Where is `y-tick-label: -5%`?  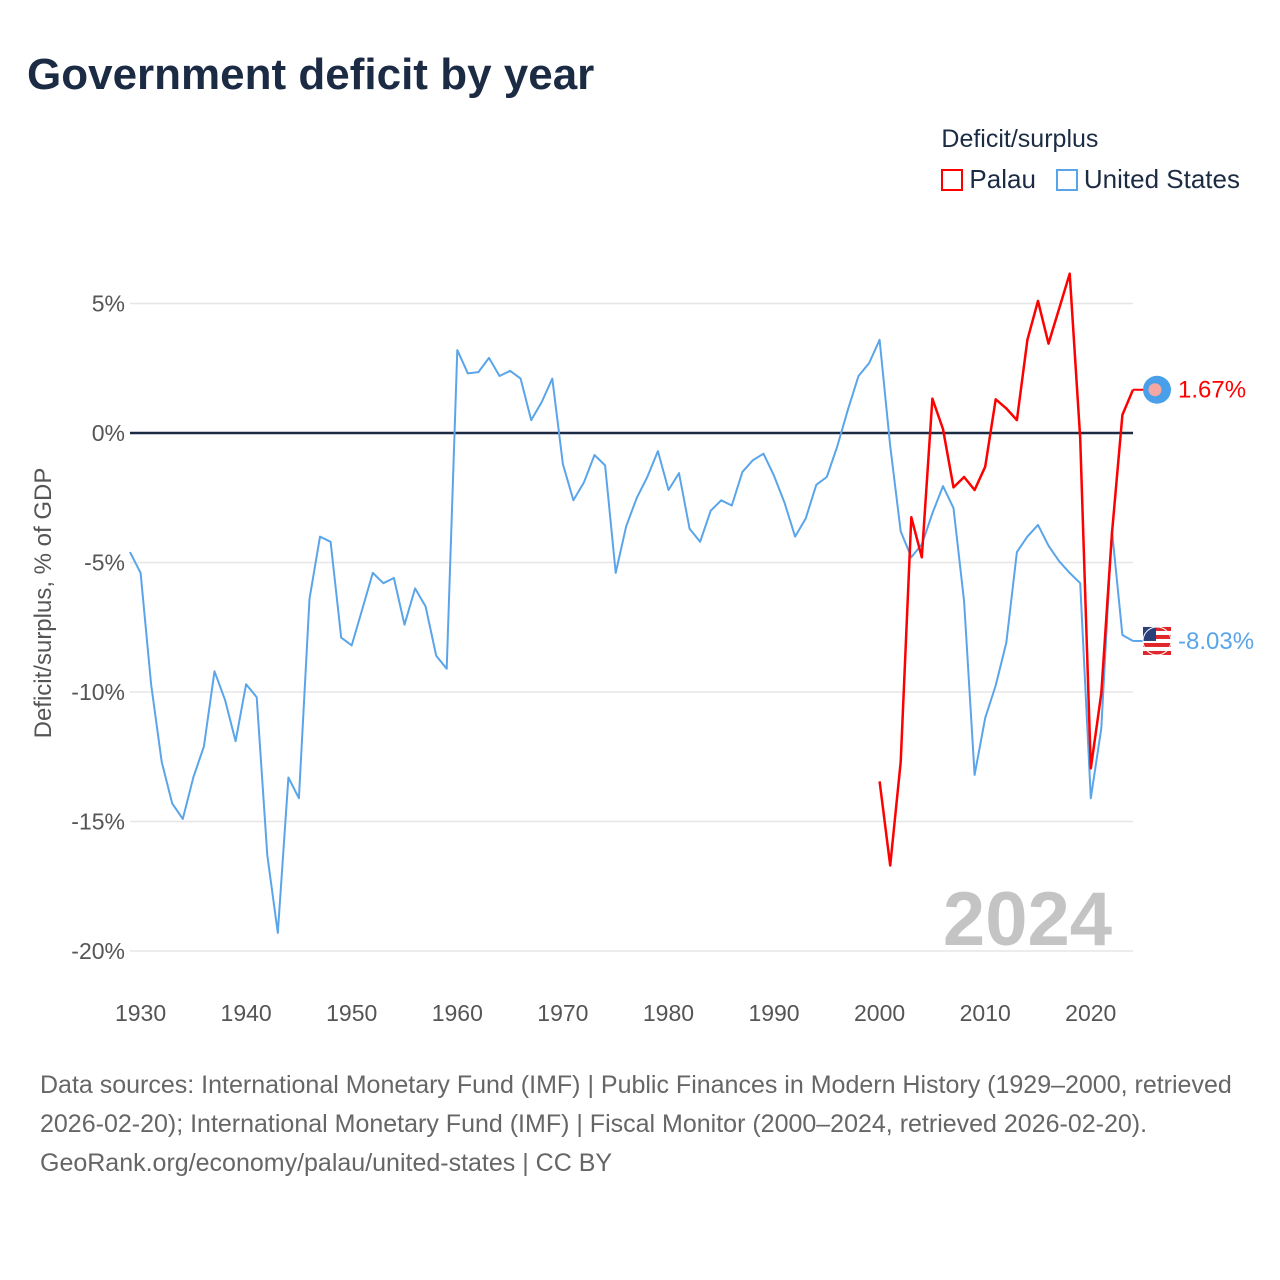 y-tick-label: -5% is located at coordinates (104, 563).